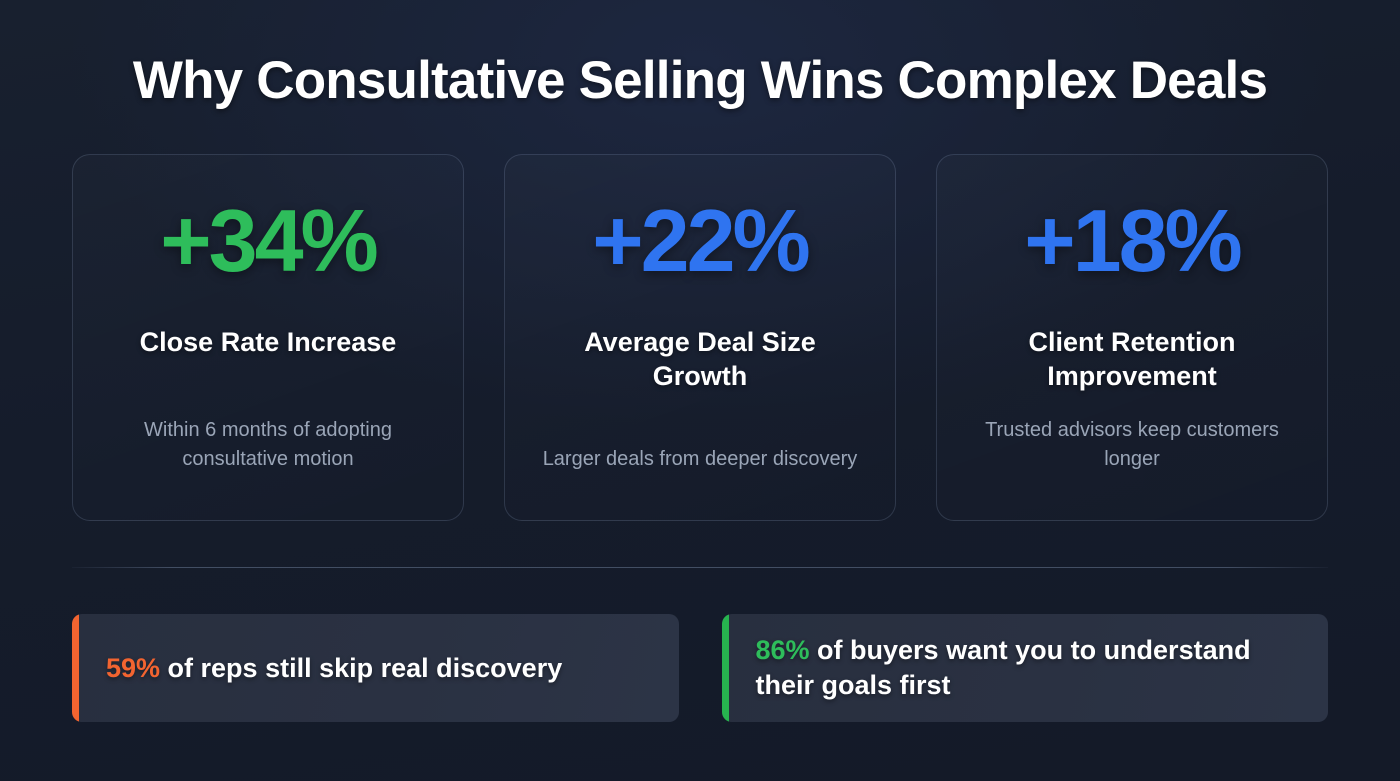 The width and height of the screenshot is (1400, 781). Describe the element at coordinates (782, 650) in the screenshot. I see `callout-percent: 86%` at that location.